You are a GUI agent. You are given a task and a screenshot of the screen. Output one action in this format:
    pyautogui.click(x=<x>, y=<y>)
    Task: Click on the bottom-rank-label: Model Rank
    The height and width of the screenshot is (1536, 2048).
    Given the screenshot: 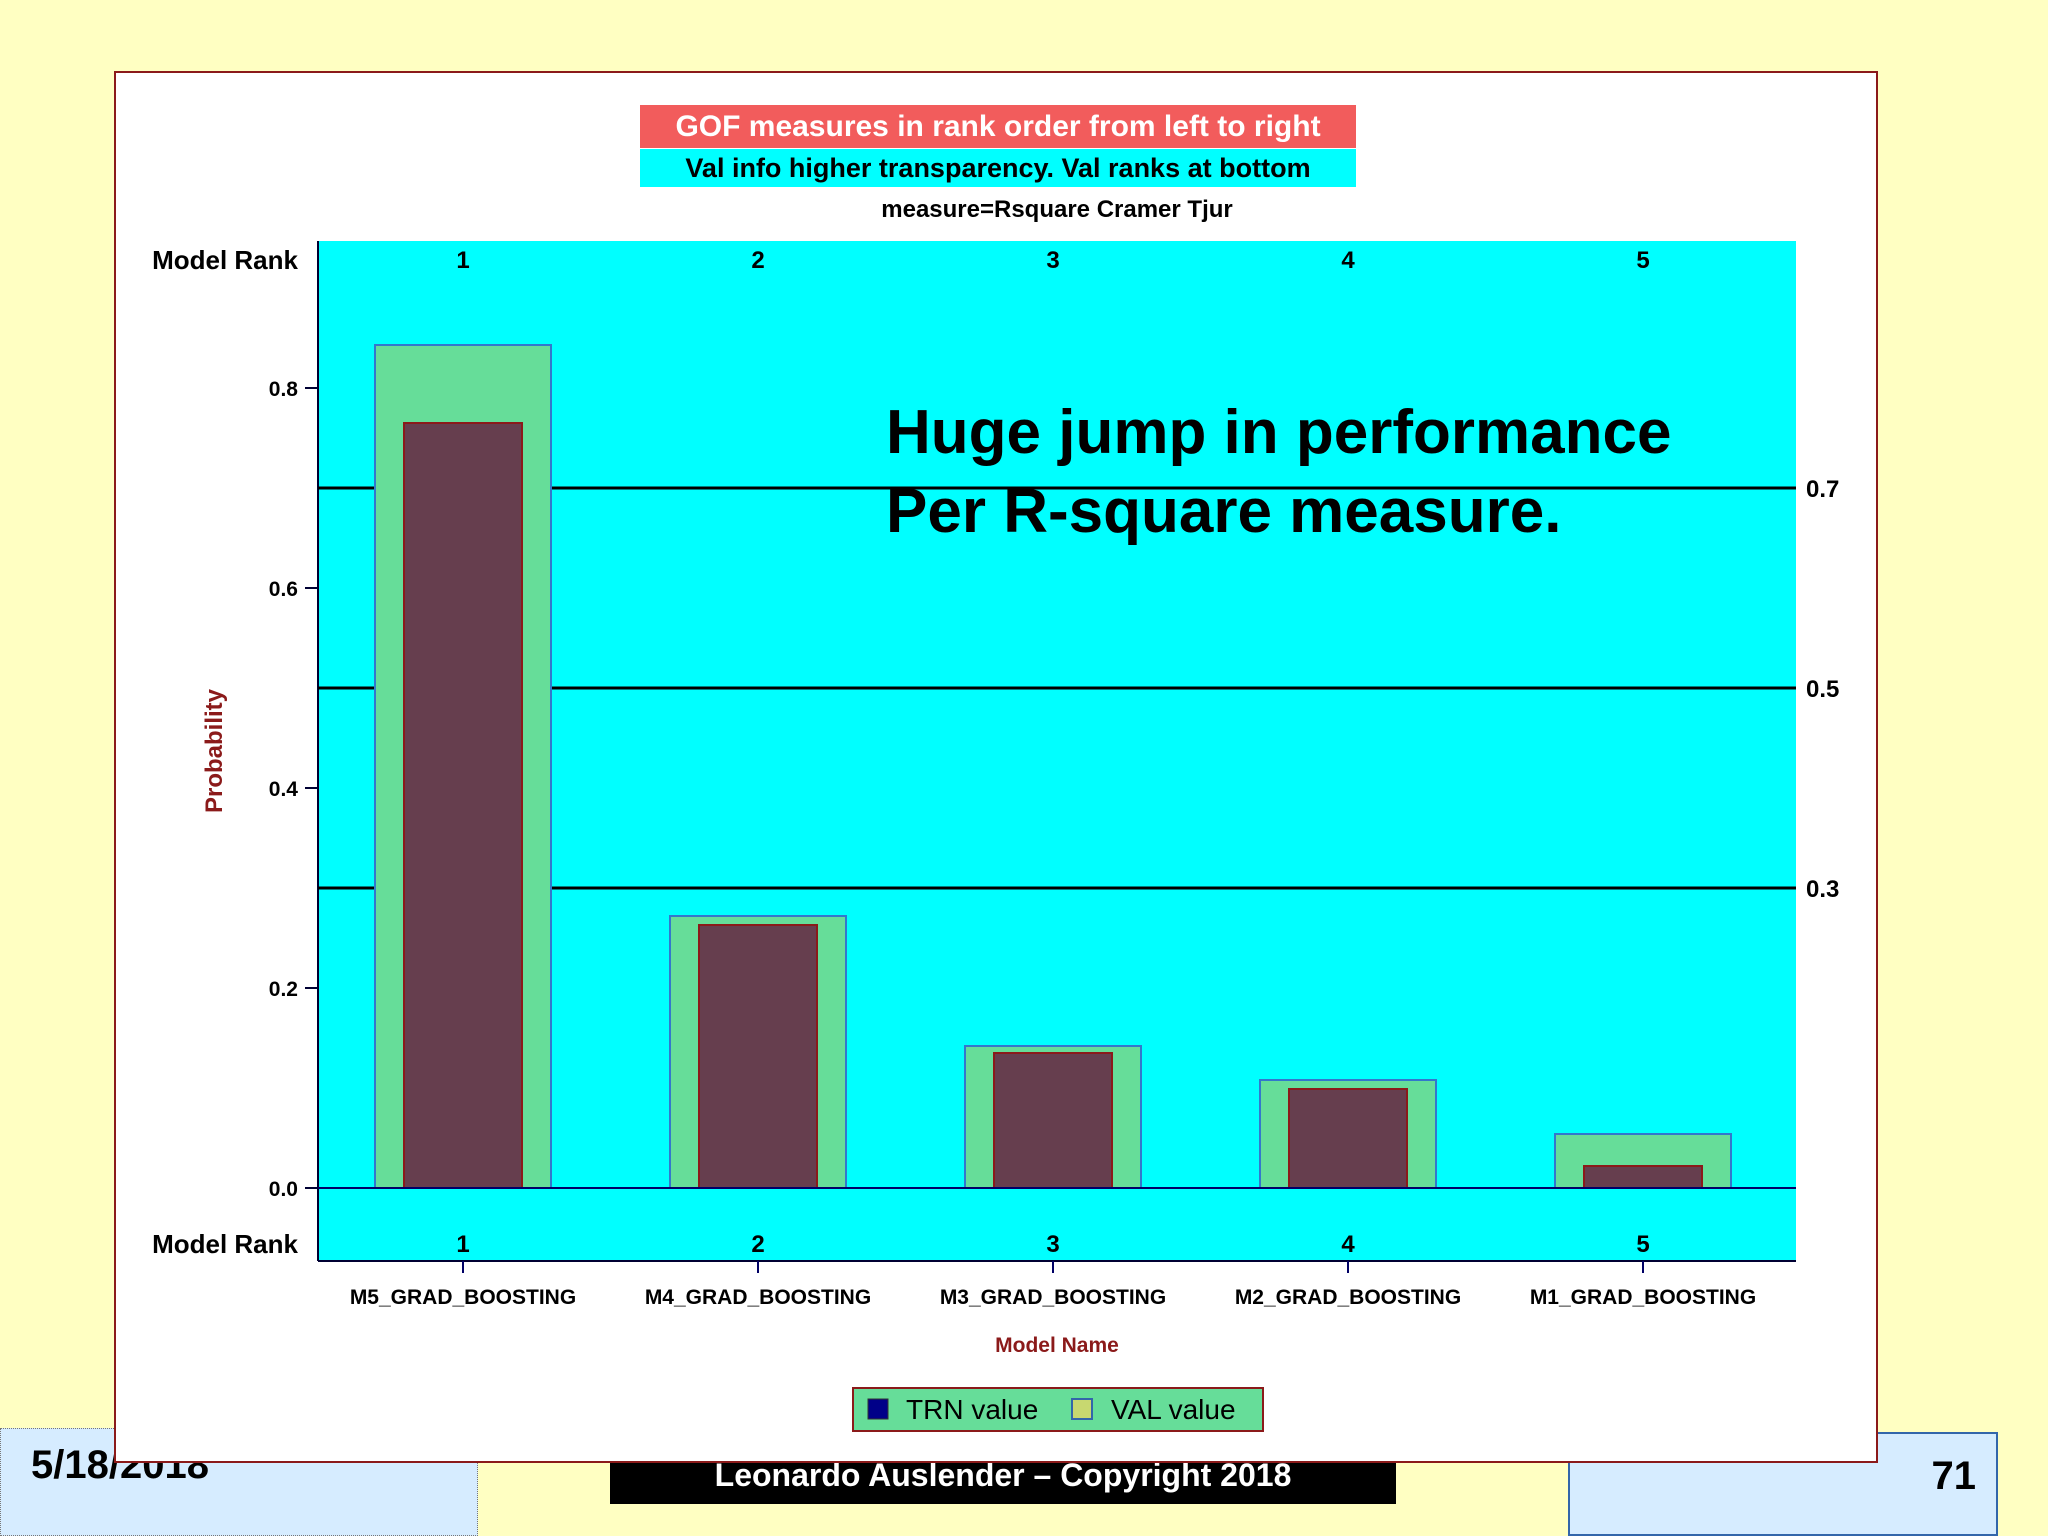 What is the action you would take?
    pyautogui.click(x=225, y=1244)
    